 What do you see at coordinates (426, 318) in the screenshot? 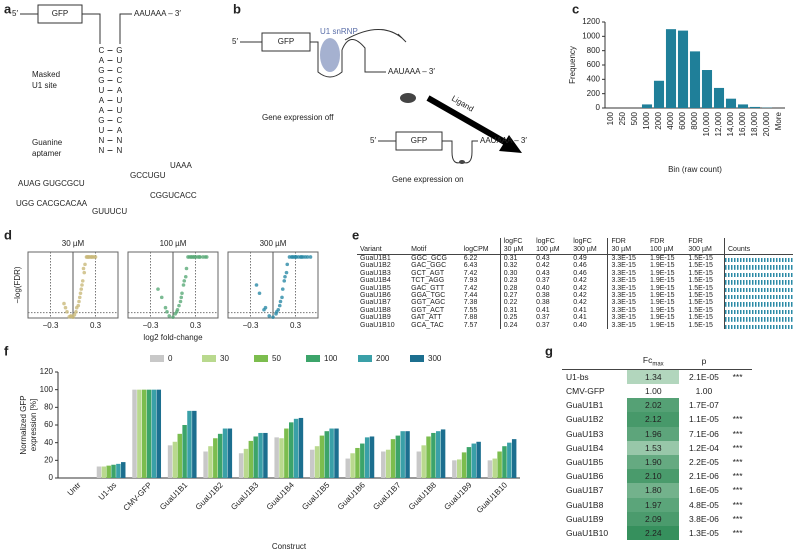
I see `cell: GAT_ATT` at bounding box center [426, 318].